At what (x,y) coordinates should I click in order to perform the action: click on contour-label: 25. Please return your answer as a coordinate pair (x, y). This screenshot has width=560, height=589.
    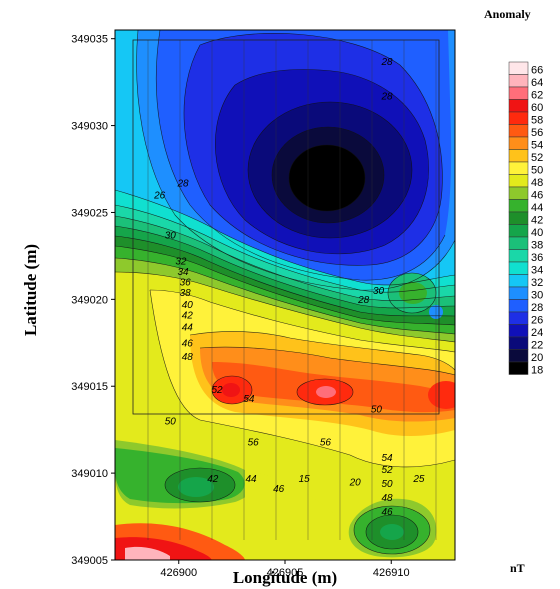
    Looking at the image, I should click on (418, 479).